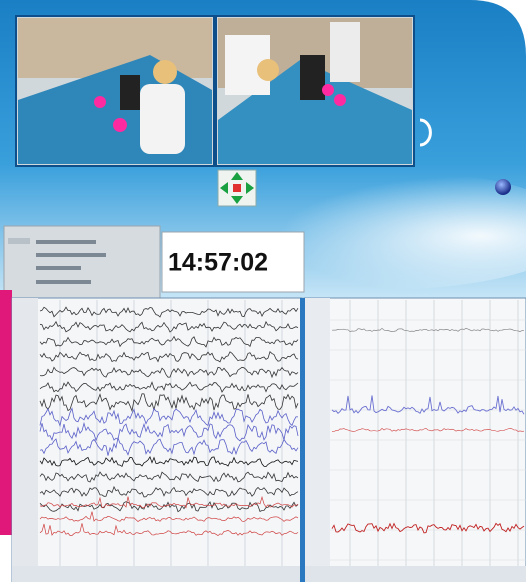 The height and width of the screenshot is (582, 526). I want to click on logo-globe, so click(503, 187).